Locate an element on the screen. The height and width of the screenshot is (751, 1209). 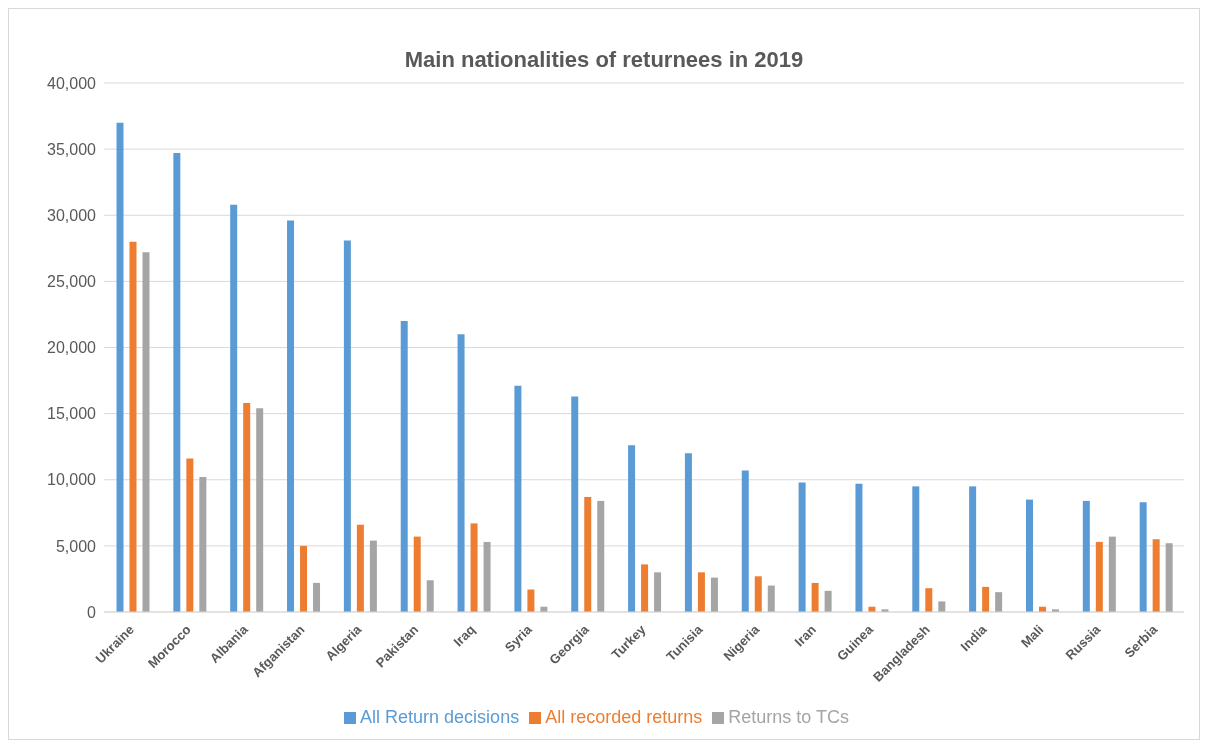
y-tick-label: 25,000 is located at coordinates (72, 282).